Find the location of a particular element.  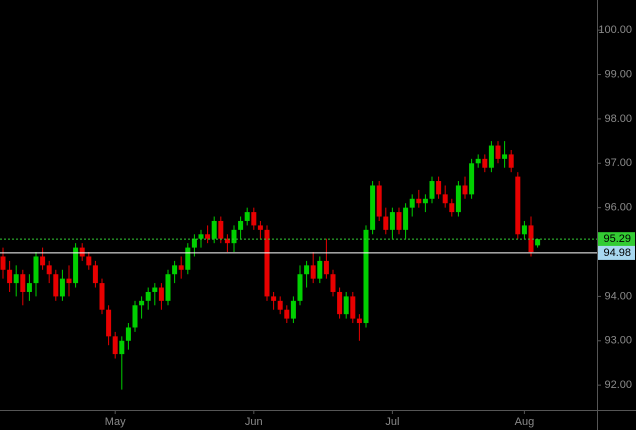

price-label: 94.98 is located at coordinates (617, 253).